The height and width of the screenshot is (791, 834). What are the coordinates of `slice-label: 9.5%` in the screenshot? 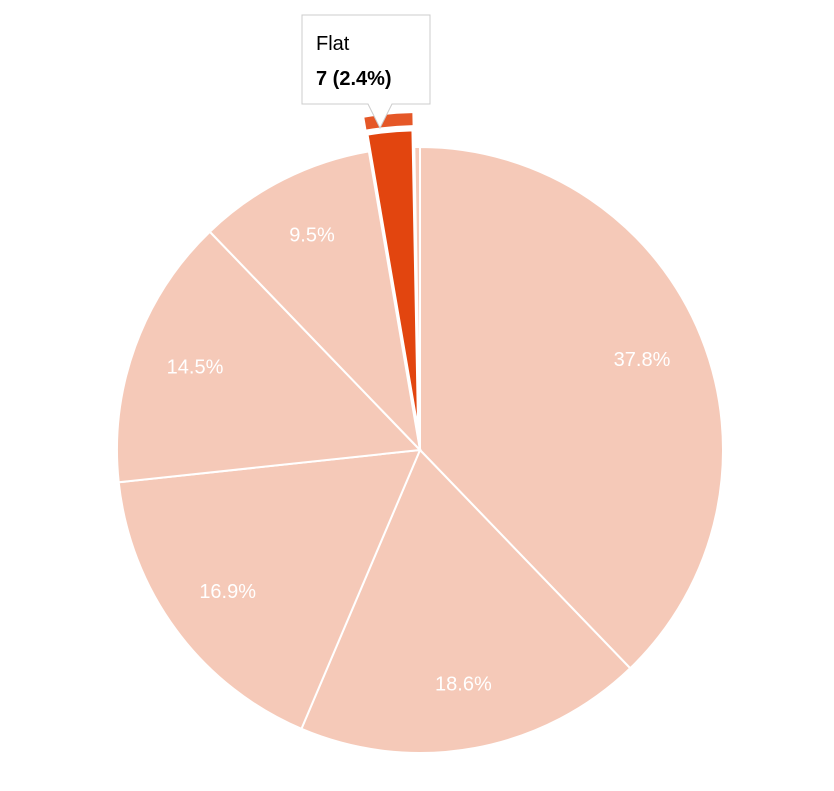 It's located at (312, 236).